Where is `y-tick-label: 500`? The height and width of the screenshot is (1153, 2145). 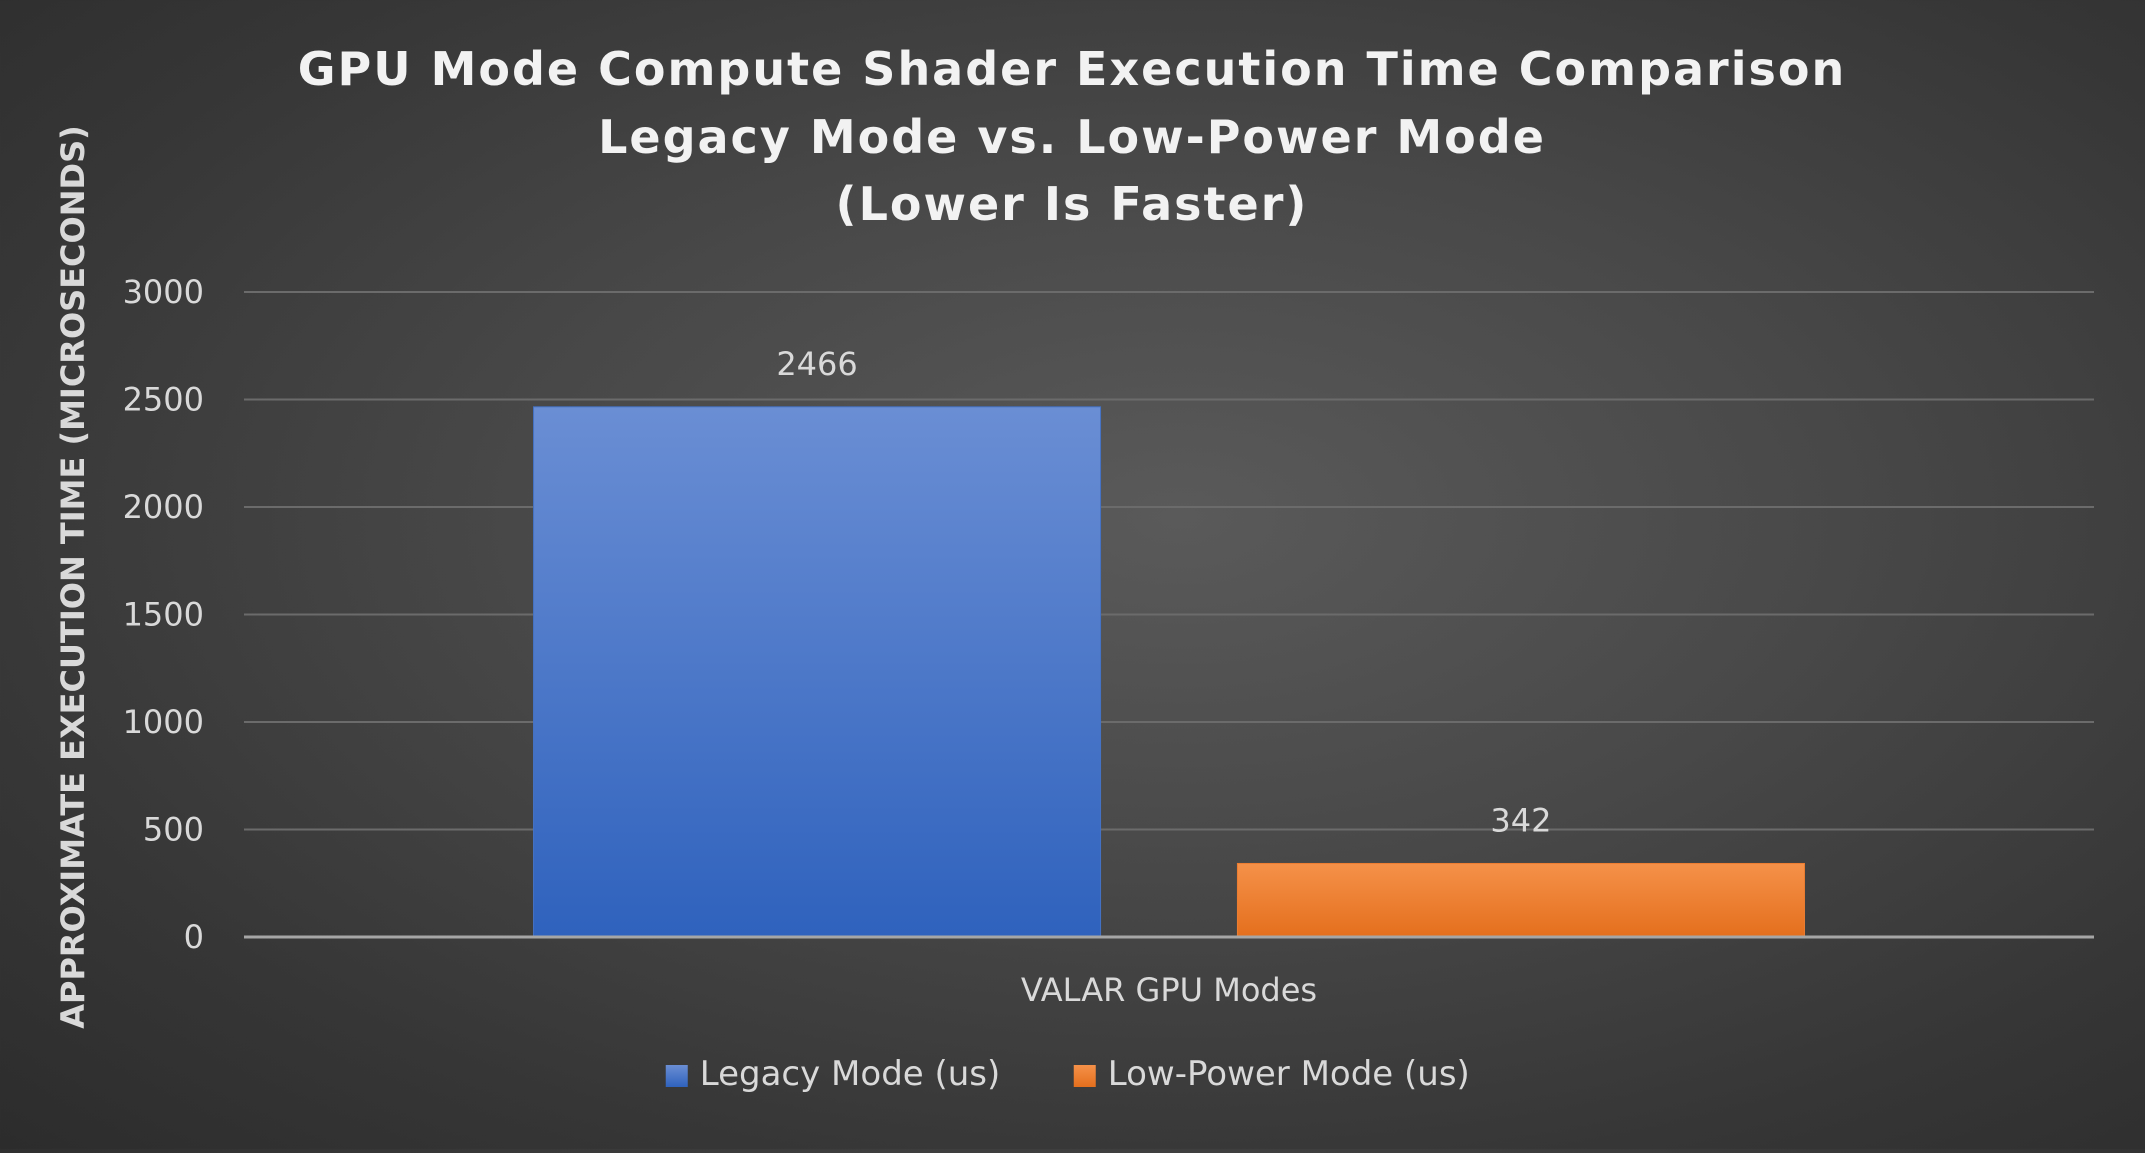
y-tick-label: 500 is located at coordinates (173, 830).